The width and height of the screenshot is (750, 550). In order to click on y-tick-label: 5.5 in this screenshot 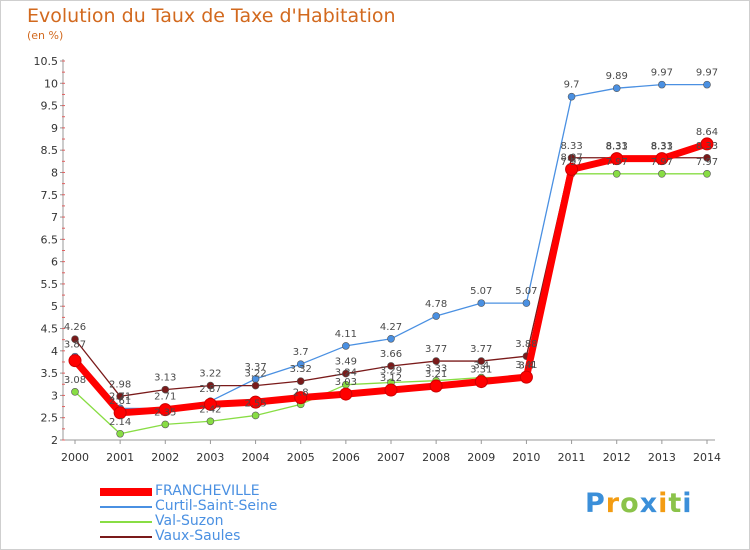, I will do `click(50, 284)`.